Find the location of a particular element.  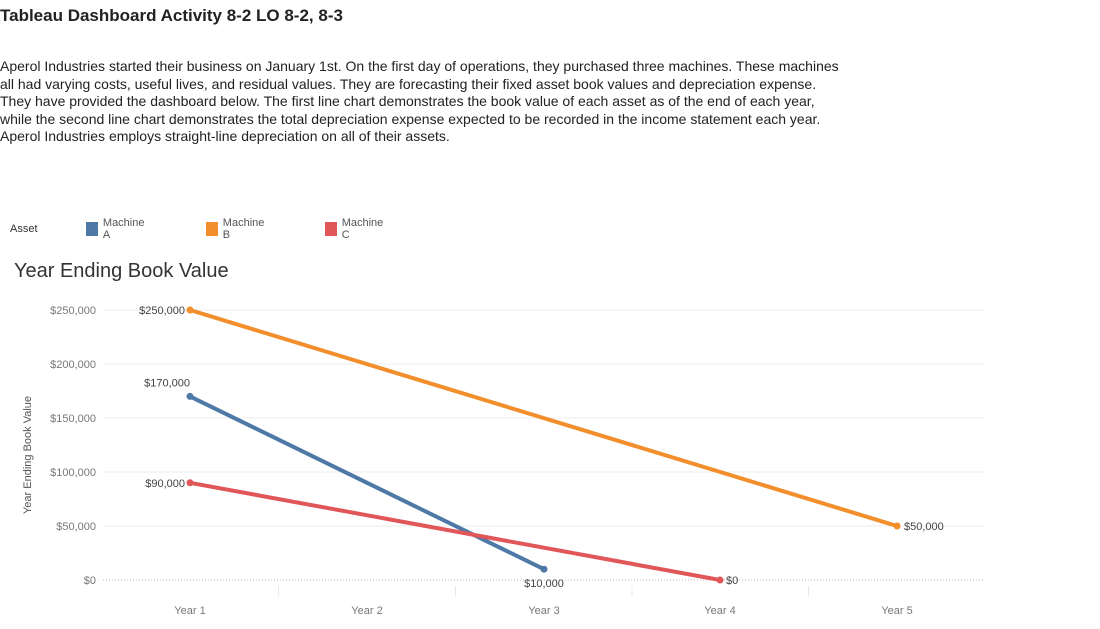

x-tick-label: Year 1 is located at coordinates (189, 611).